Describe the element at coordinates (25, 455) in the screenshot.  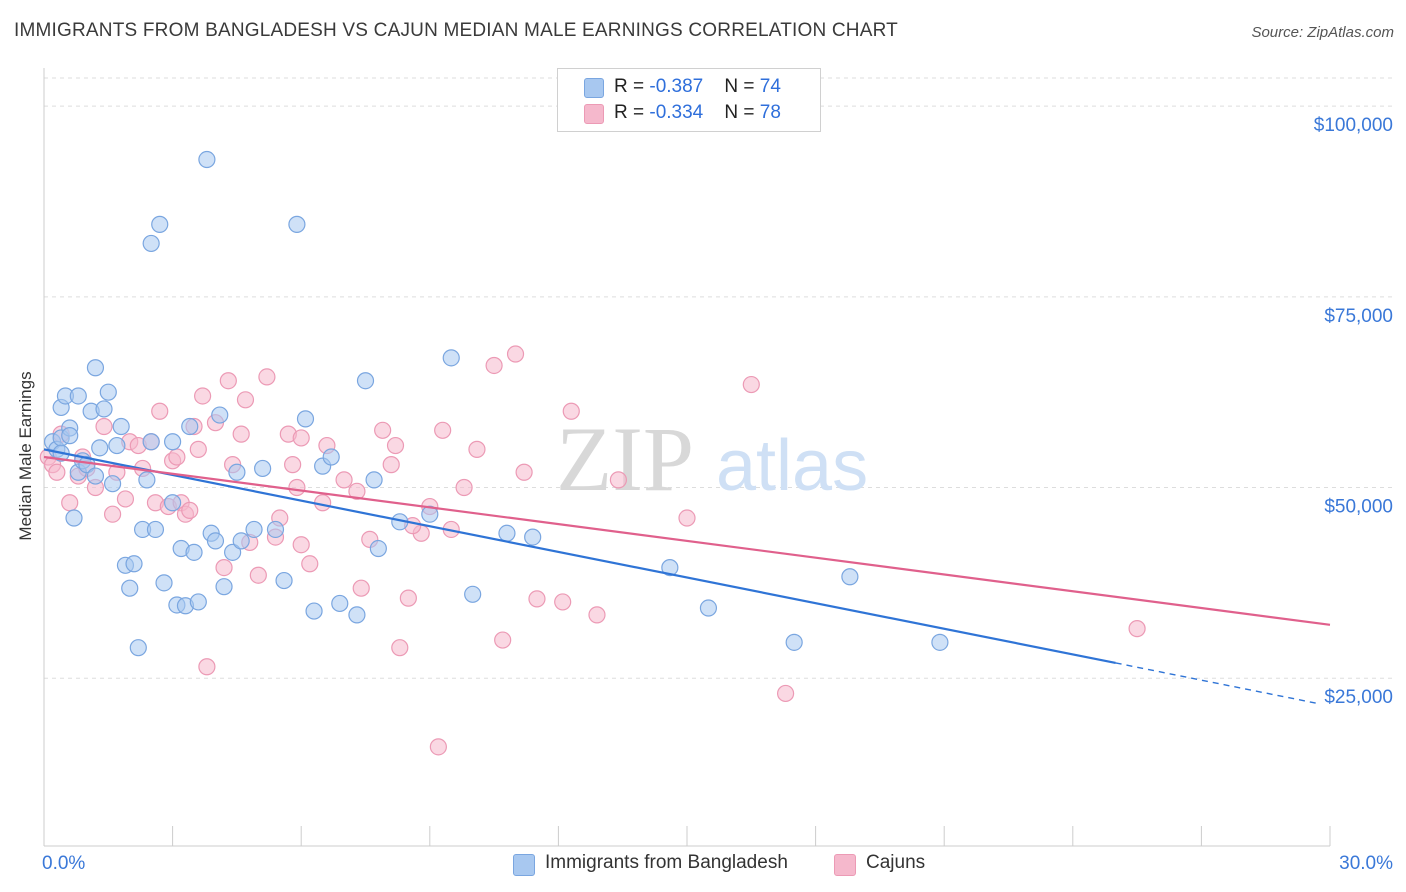
I see `y-axis-label: Median Male Earnings` at that location.